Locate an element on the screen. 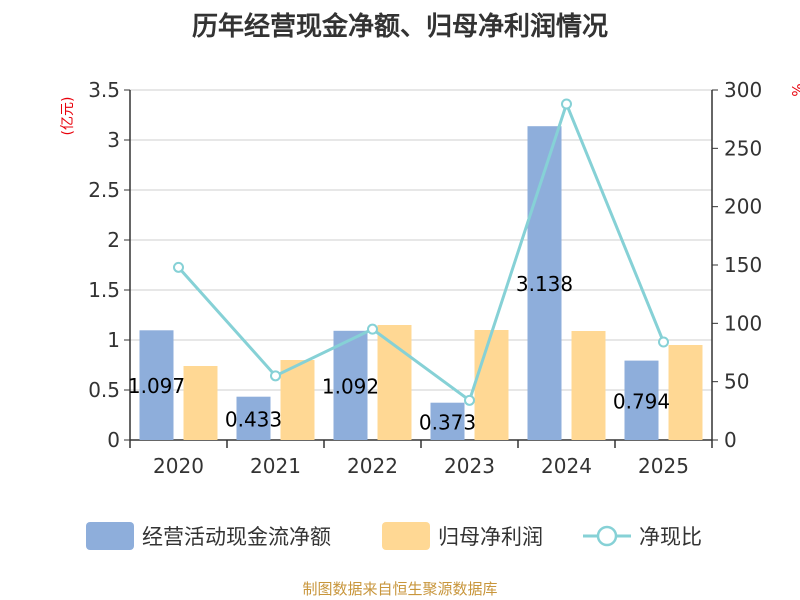  legend-label: 净现比 is located at coordinates (670, 537).